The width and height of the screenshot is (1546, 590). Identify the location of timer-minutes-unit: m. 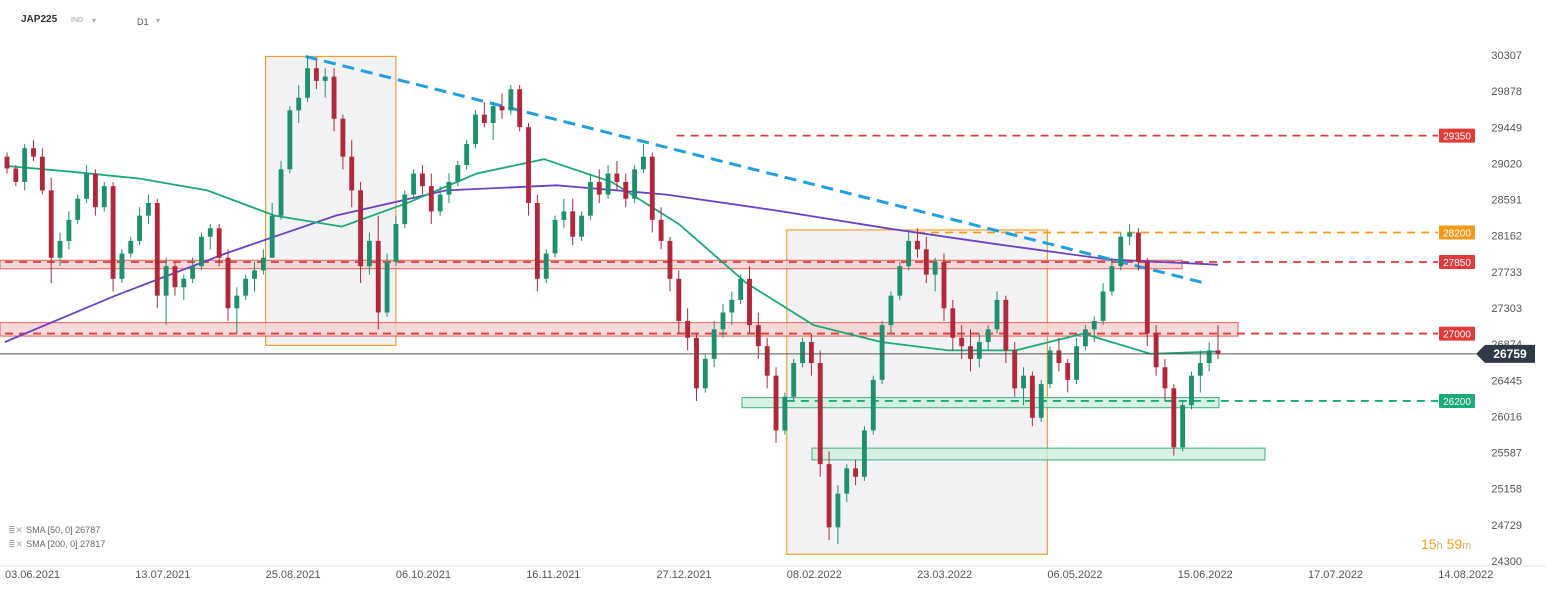
(1467, 546).